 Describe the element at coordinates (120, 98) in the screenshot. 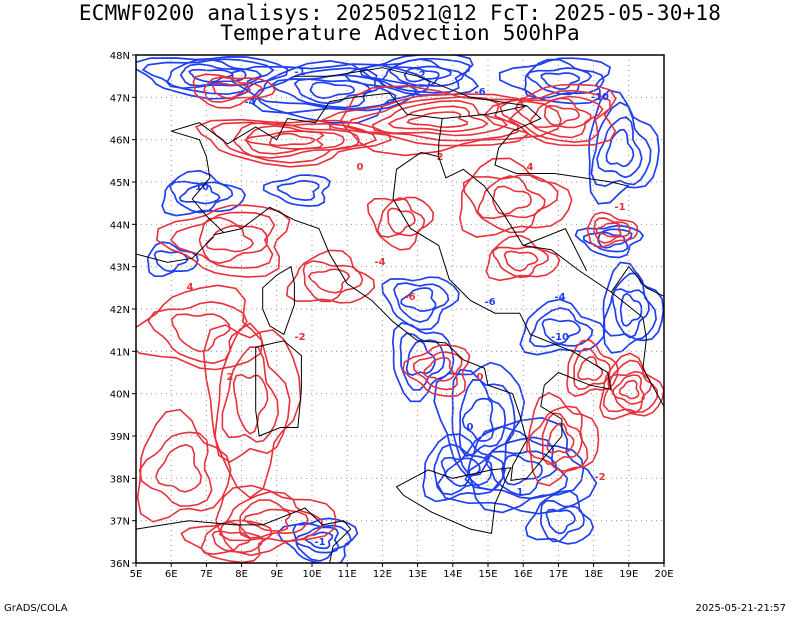

I see `lat-tick-label: 47N` at that location.